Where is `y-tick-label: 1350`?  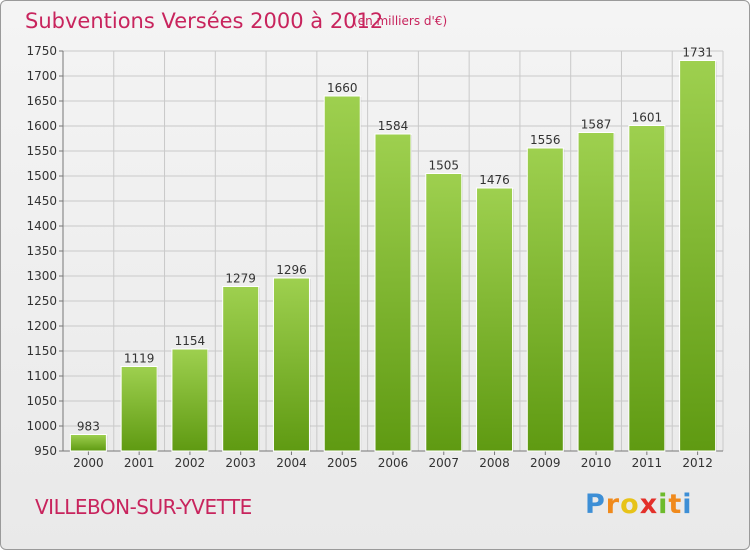
y-tick-label: 1350 is located at coordinates (41, 251).